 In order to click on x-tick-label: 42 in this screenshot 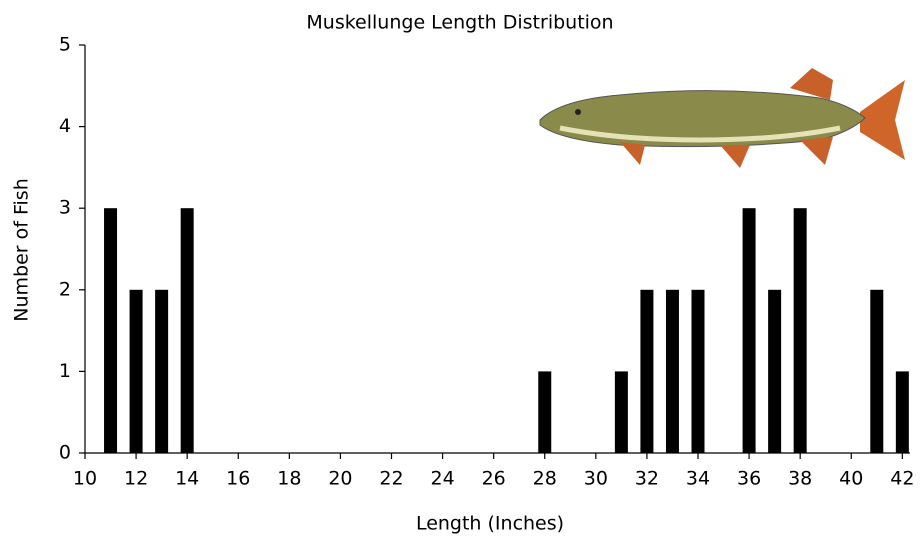, I will do `click(902, 479)`.